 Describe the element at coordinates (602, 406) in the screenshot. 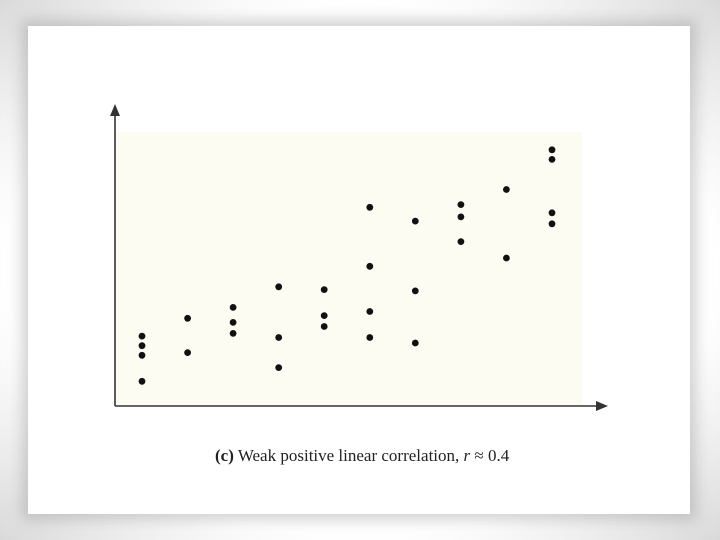

I see `x-axis-arrow` at that location.